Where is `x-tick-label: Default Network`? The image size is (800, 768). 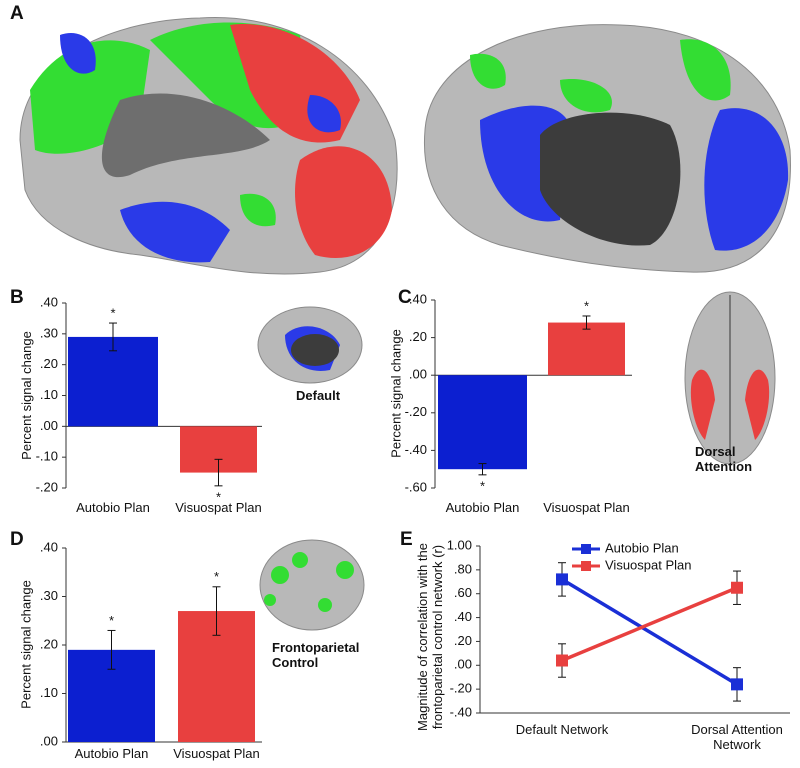
x-tick-label: Default Network is located at coordinates (562, 729).